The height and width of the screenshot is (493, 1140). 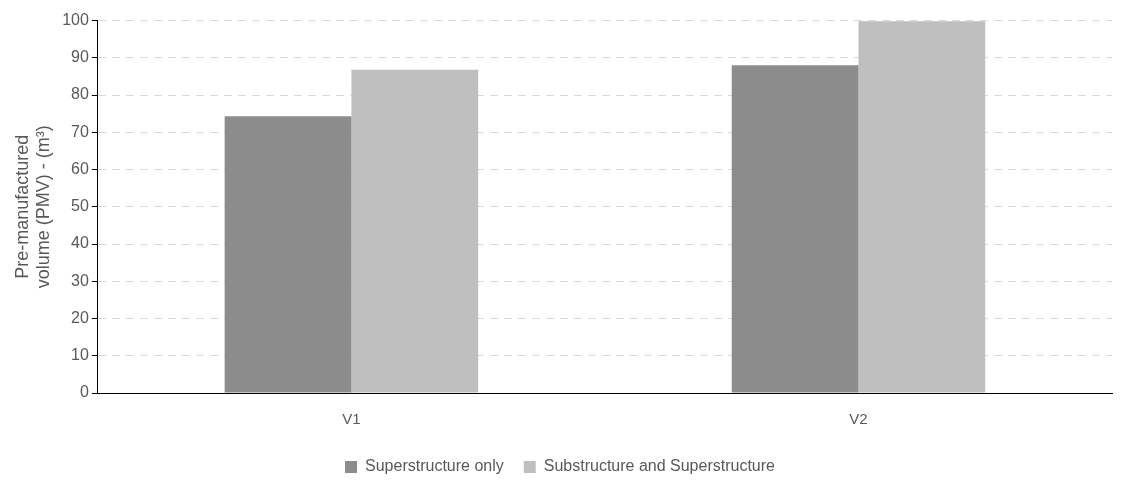 I want to click on y-tick-label: 10, so click(x=80, y=355).